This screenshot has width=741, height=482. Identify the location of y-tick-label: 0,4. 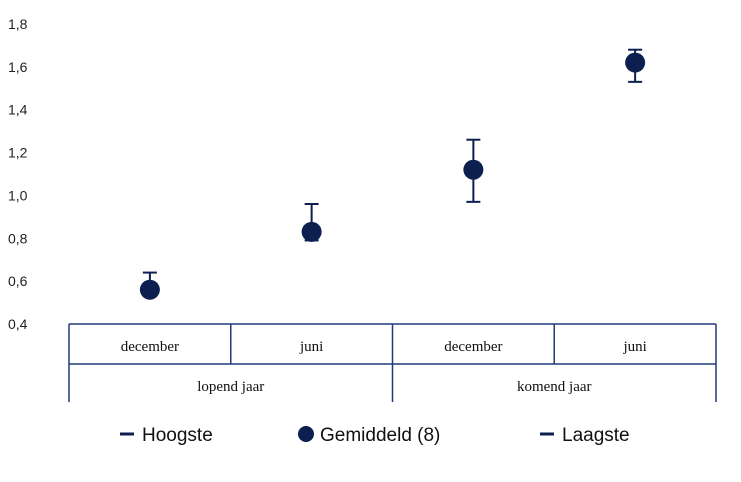
(18, 324).